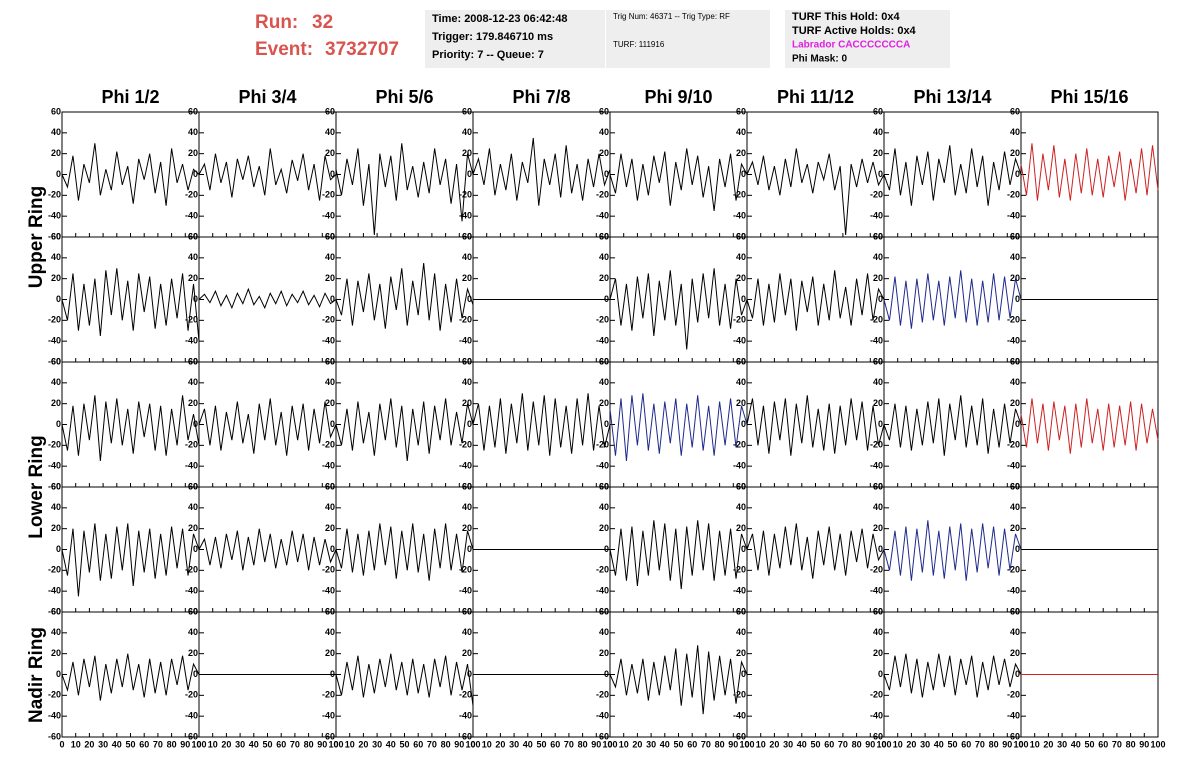 This screenshot has height=772, width=1196. Describe the element at coordinates (267, 97) in the screenshot. I see `column-title: Phi 3/4` at that location.